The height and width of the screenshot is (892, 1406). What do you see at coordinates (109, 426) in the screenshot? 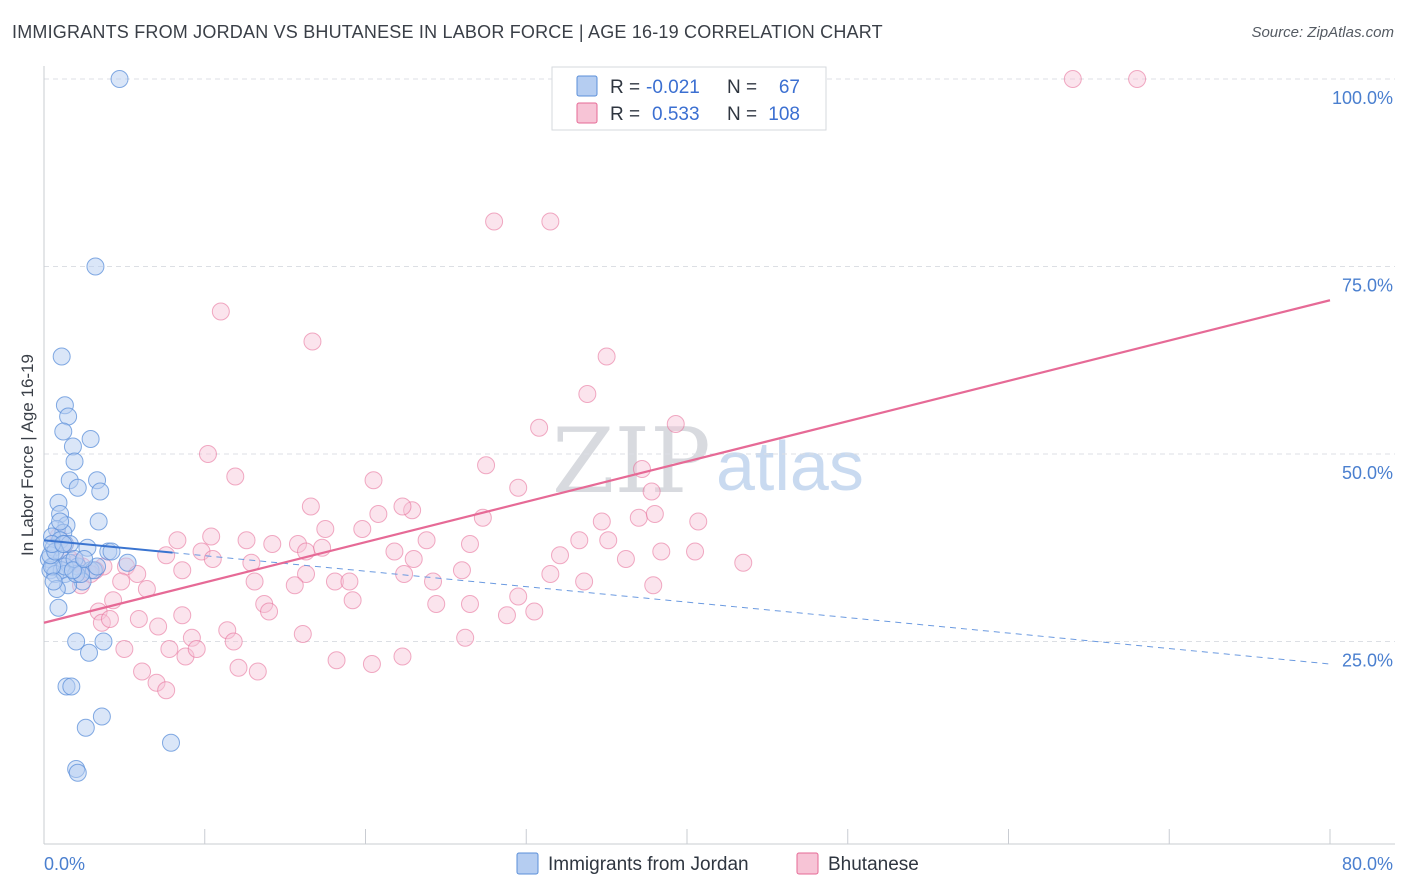
I see `series-jordan-points` at bounding box center [109, 426].